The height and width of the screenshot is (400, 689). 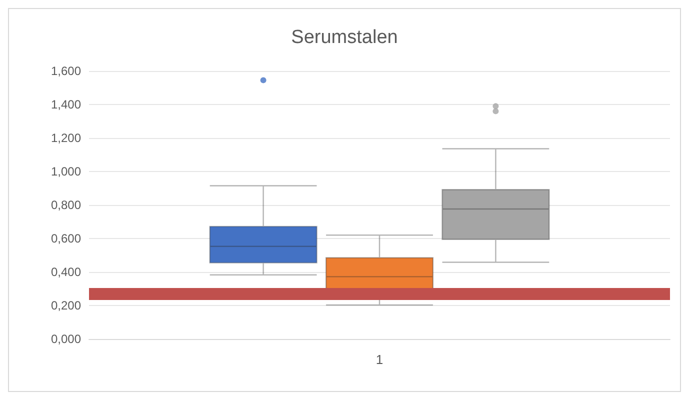 What do you see at coordinates (66, 105) in the screenshot?
I see `y-tick-label: 1,400` at bounding box center [66, 105].